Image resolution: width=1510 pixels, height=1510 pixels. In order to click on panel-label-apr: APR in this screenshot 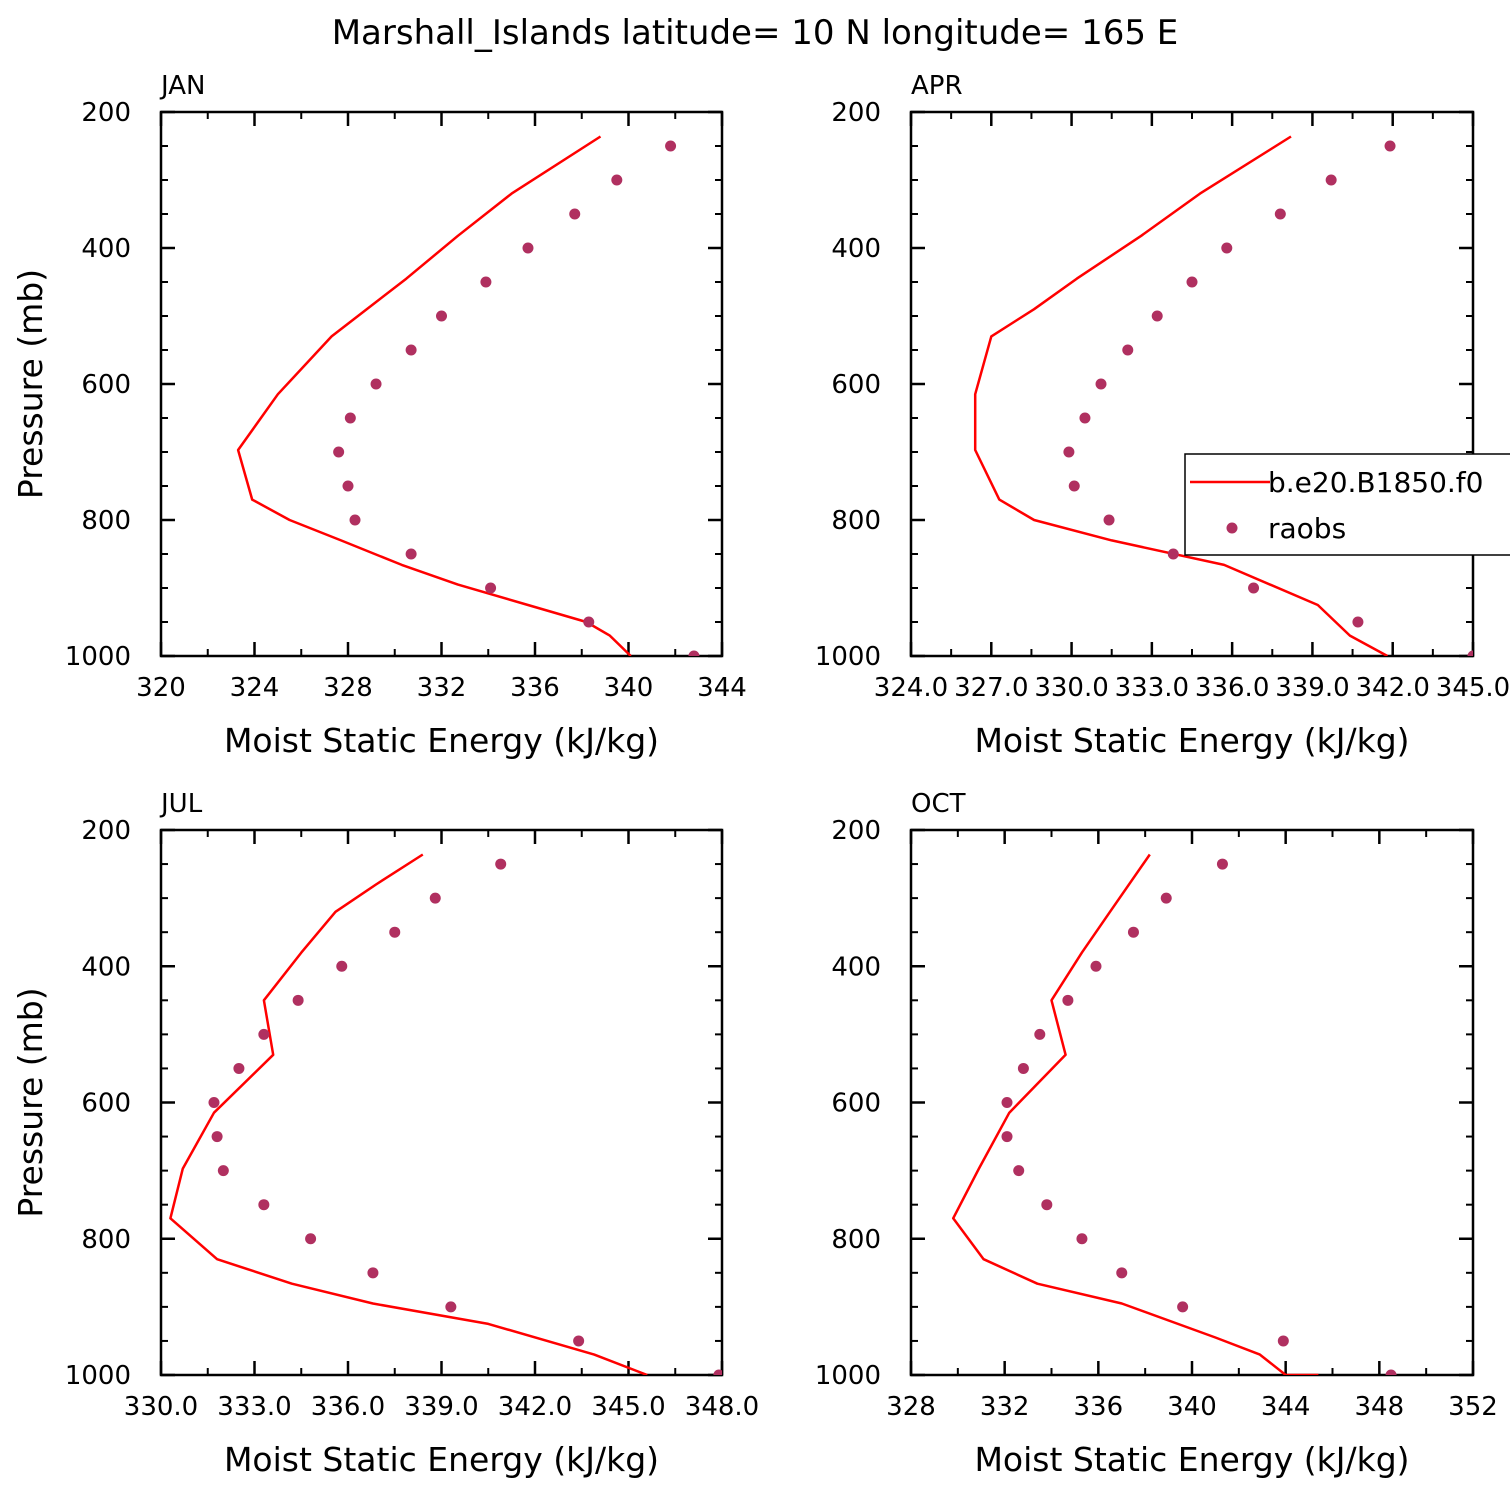, I will do `click(937, 86)`.